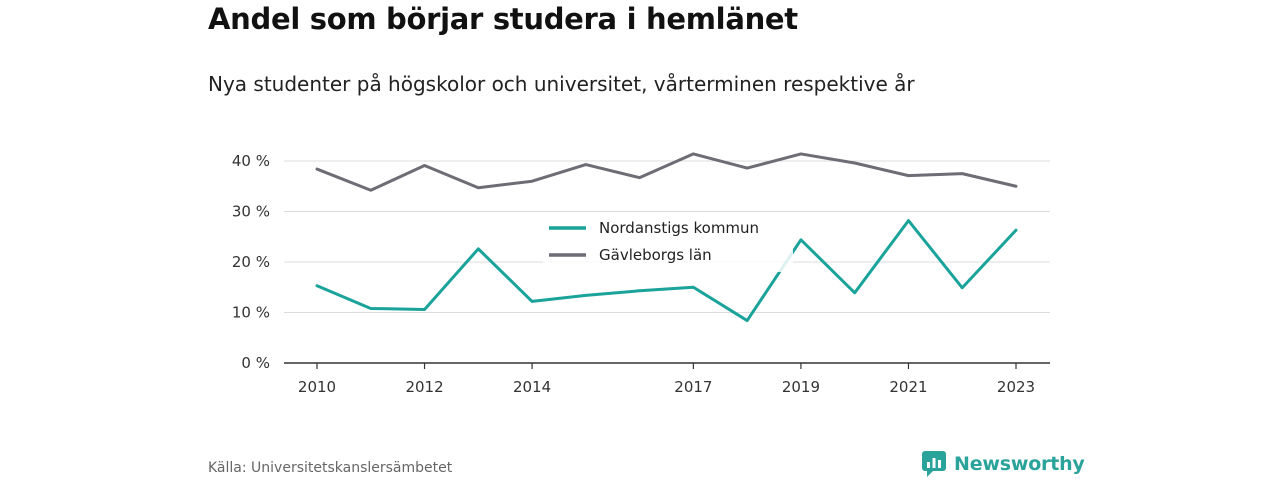 This screenshot has width=1280, height=480. I want to click on brand-logo: Newsworthy, so click(1003, 464).